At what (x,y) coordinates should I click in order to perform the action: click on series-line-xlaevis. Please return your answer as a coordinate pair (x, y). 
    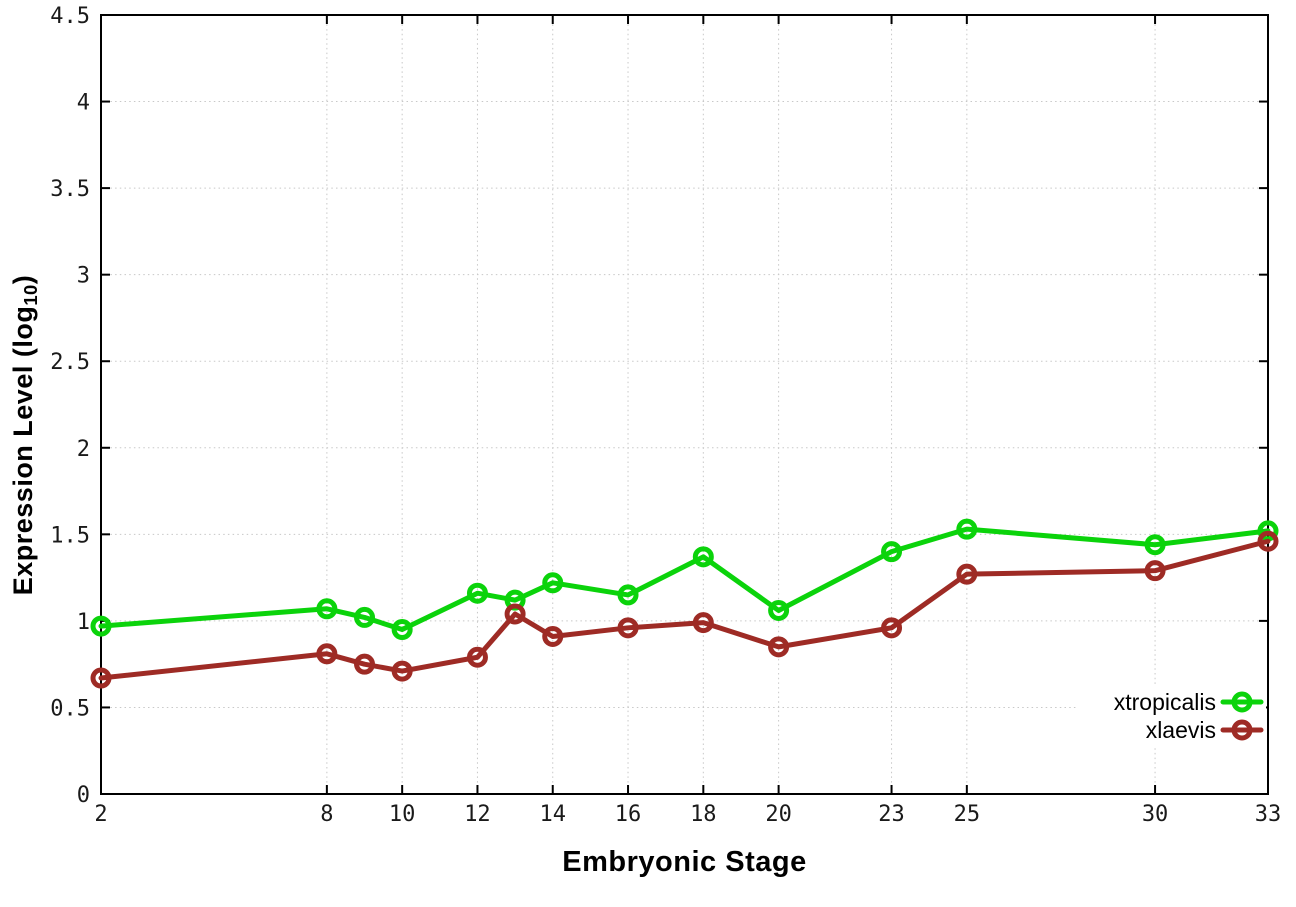
    Looking at the image, I should click on (684, 609).